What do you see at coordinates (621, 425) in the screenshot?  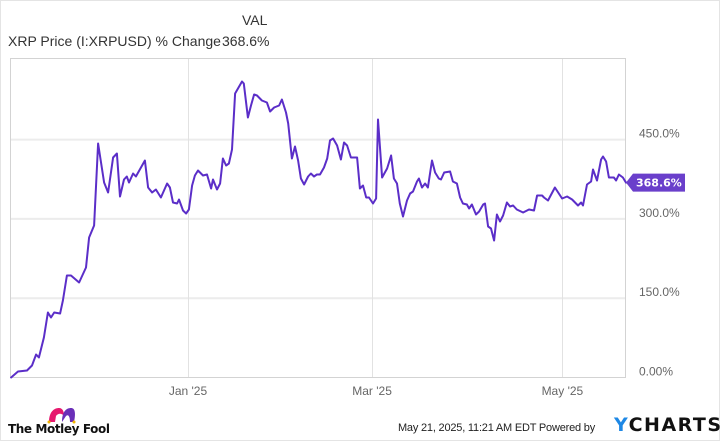 I see `ycharts-y: Y` at bounding box center [621, 425].